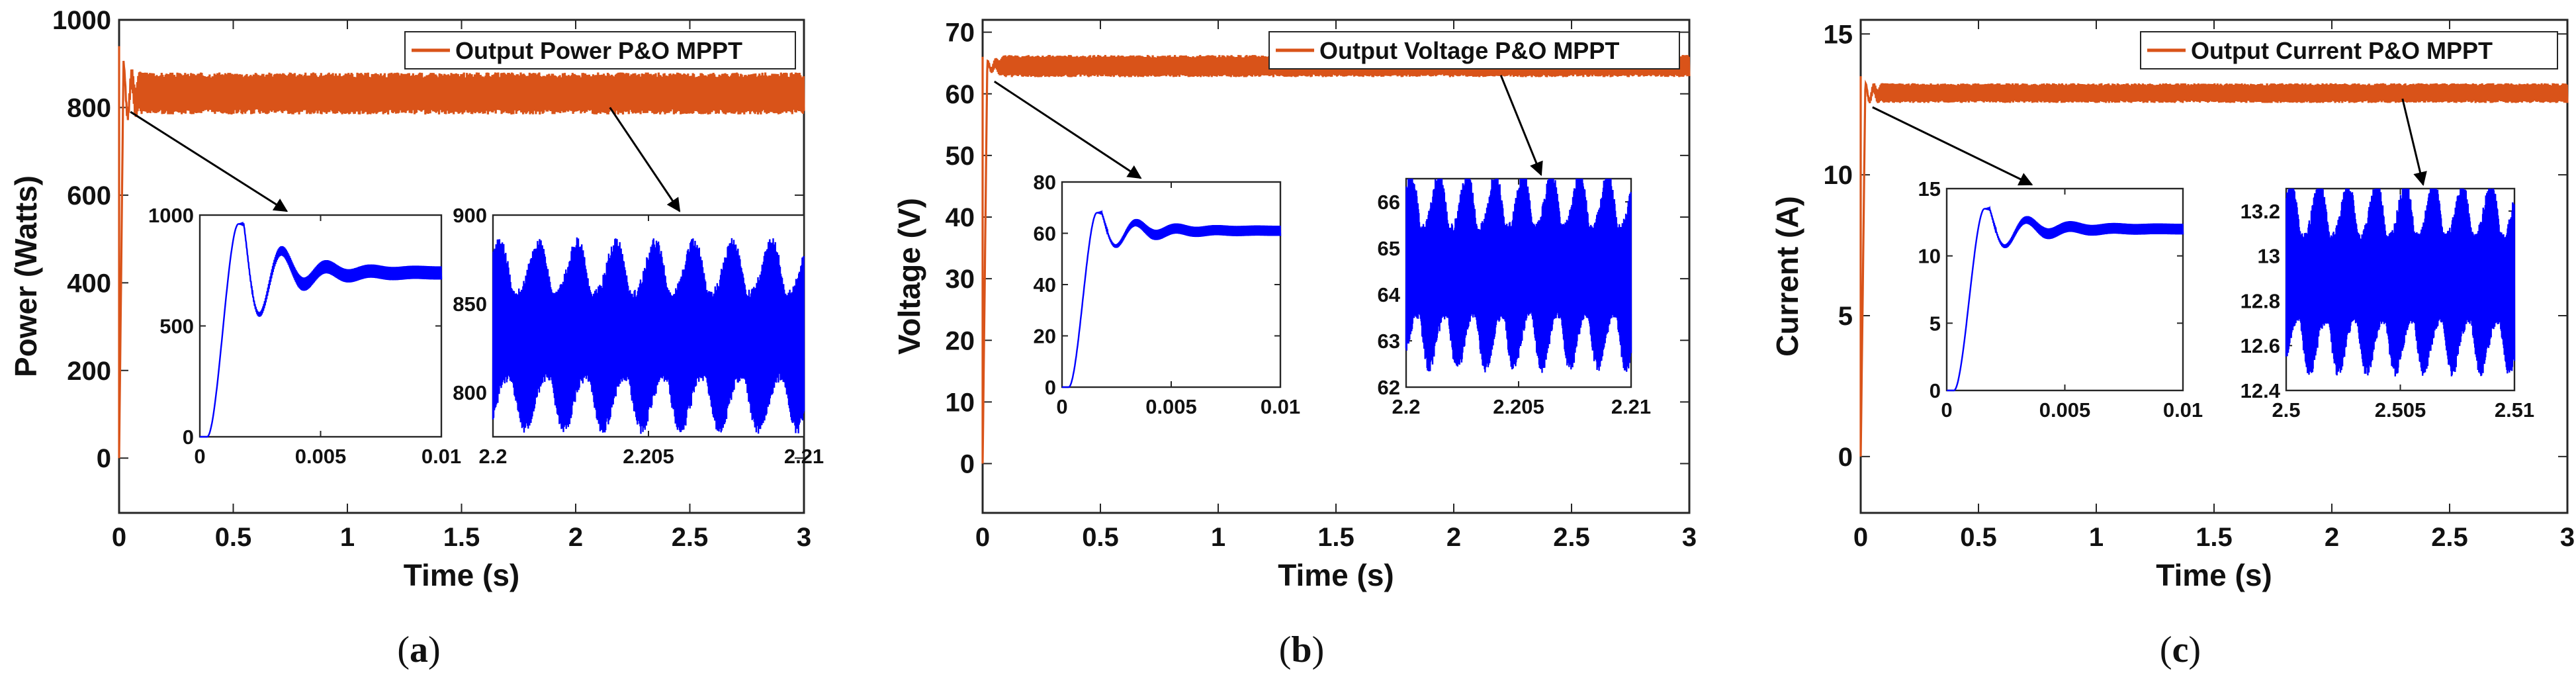  What do you see at coordinates (960, 156) in the screenshot?
I see `panel-b-ytick-label: 50` at bounding box center [960, 156].